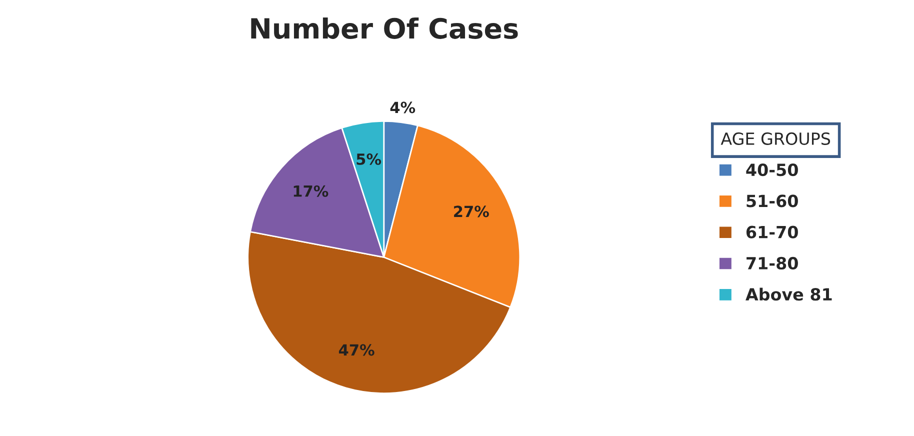 The height and width of the screenshot is (436, 914). Describe the element at coordinates (356, 350) in the screenshot. I see `data-label: 47%` at that location.